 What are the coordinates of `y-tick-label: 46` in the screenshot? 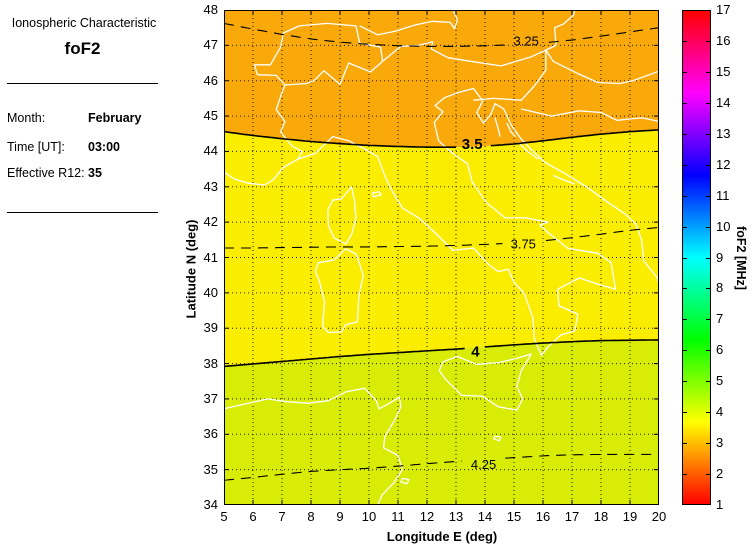 It's located at (210, 80).